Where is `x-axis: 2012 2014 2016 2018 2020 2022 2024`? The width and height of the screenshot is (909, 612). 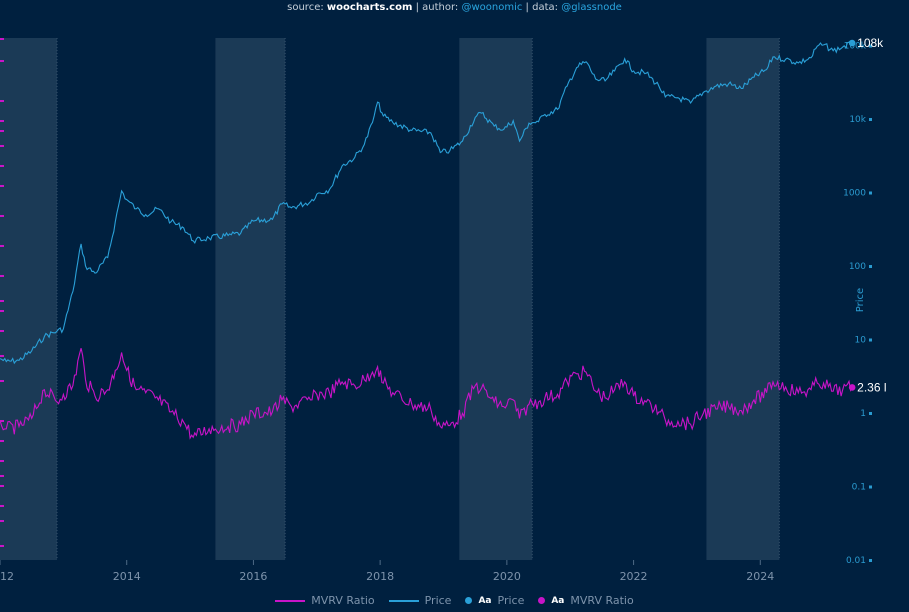
x-axis: 2012 2014 2016 2018 2020 2022 2024 is located at coordinates (387, 571).